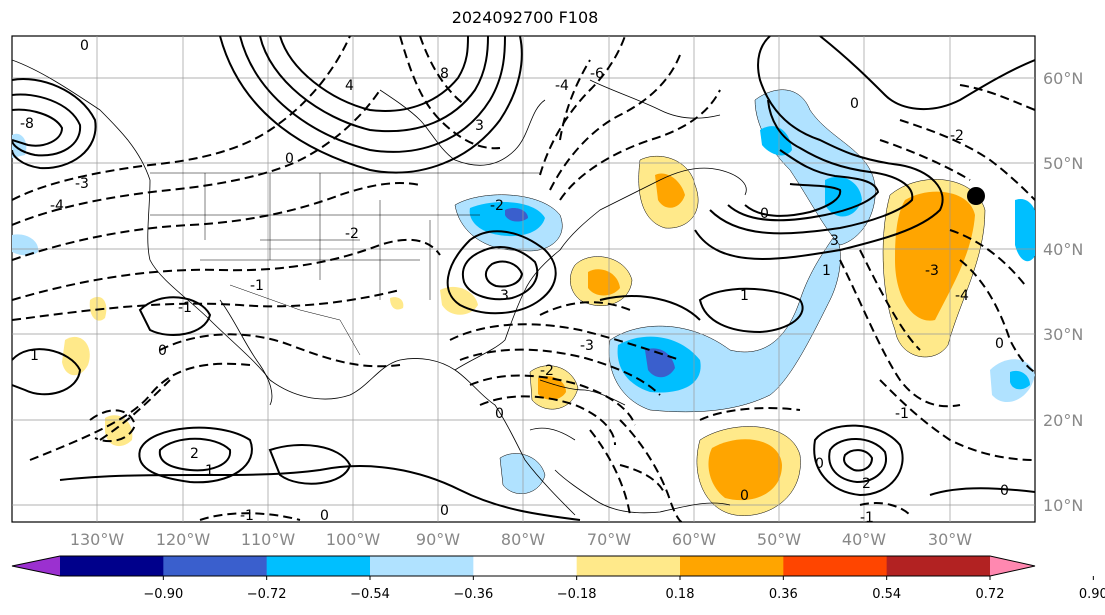 The height and width of the screenshot is (615, 1105). What do you see at coordinates (1063, 249) in the screenshot?
I see `lat-label: 40°N` at bounding box center [1063, 249].